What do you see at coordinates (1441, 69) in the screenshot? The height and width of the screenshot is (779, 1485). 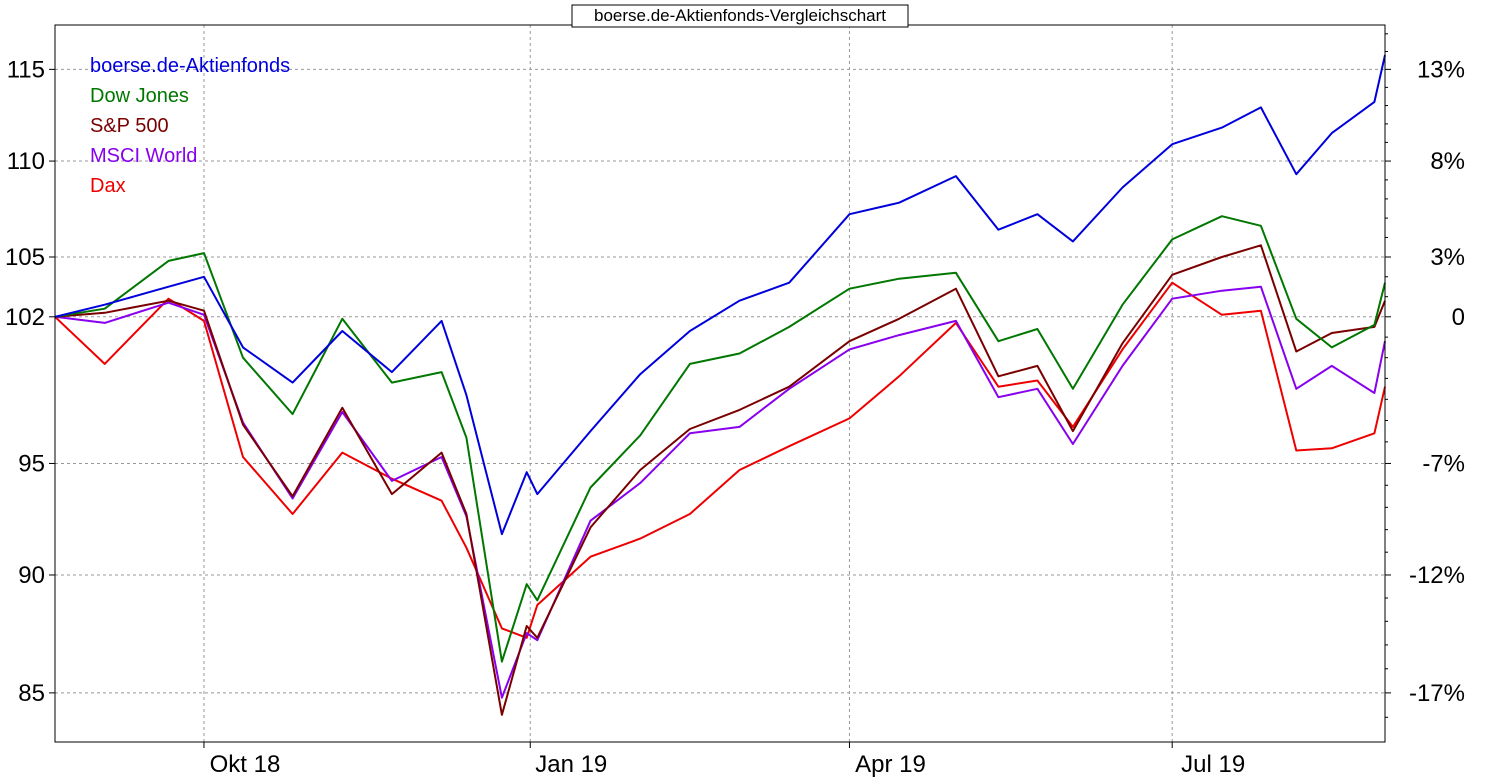 I see `y-tick-label-right: 13%` at bounding box center [1441, 69].